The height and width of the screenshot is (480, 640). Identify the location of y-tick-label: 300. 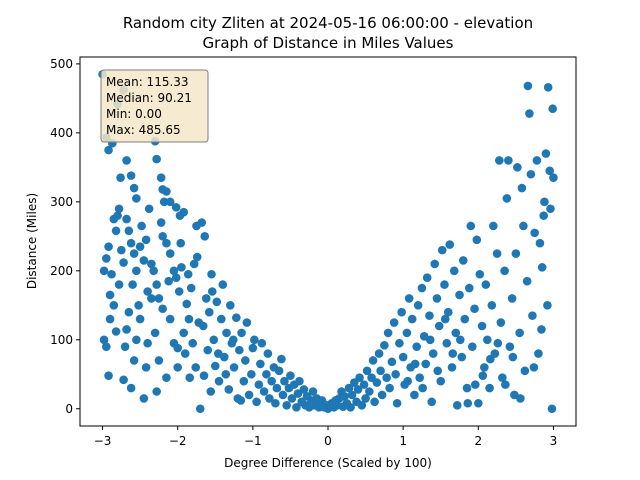
(61, 202).